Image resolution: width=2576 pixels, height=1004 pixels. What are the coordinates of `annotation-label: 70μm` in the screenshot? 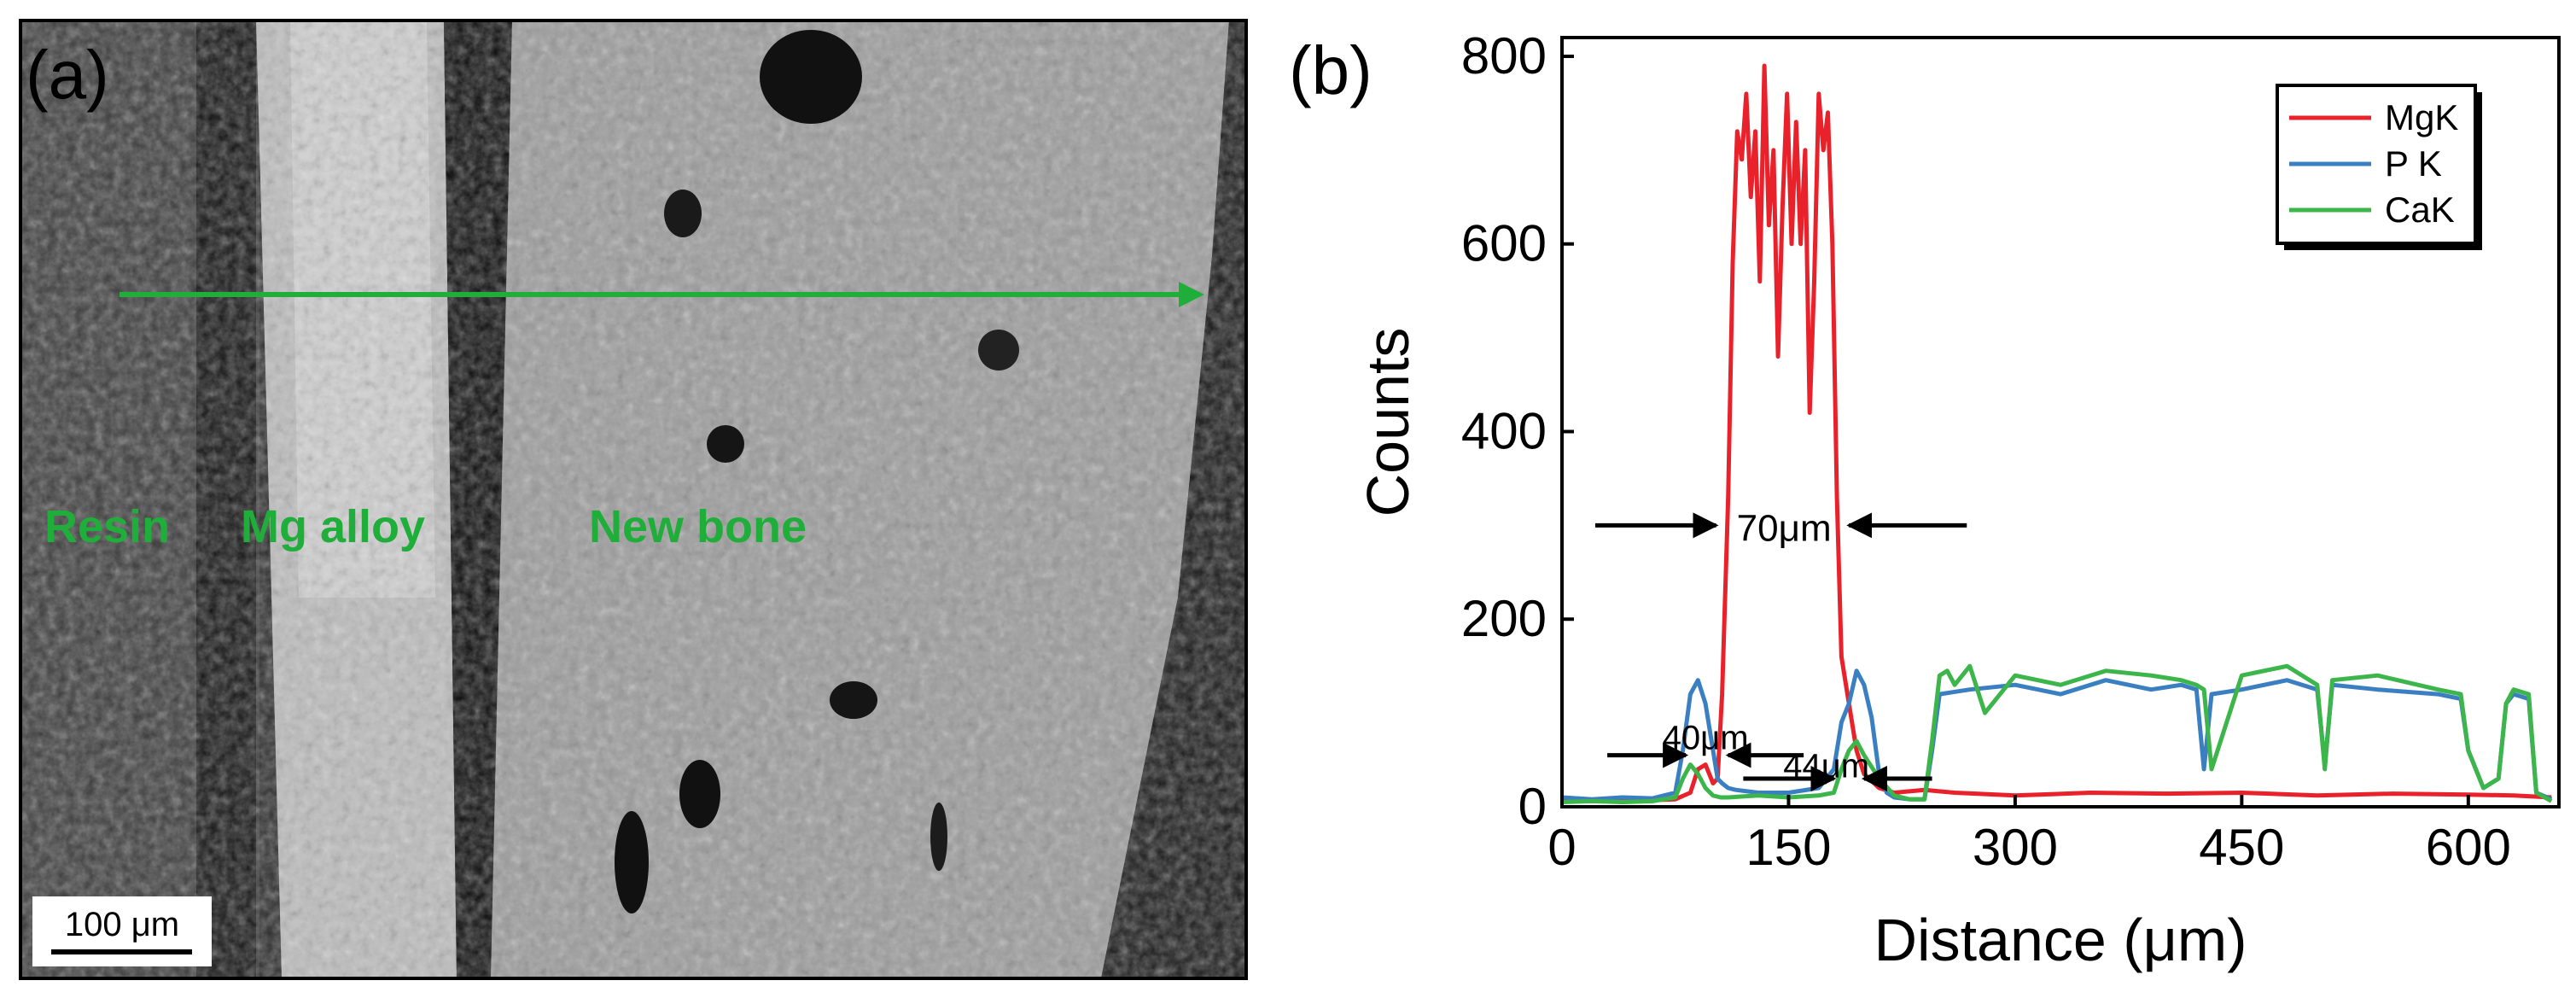 It's located at (1784, 528).